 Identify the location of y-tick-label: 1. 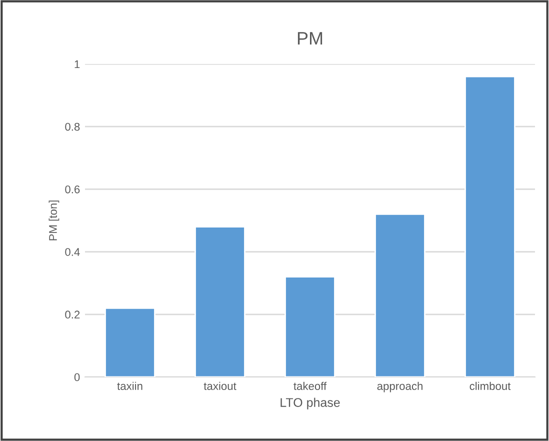
(77, 64).